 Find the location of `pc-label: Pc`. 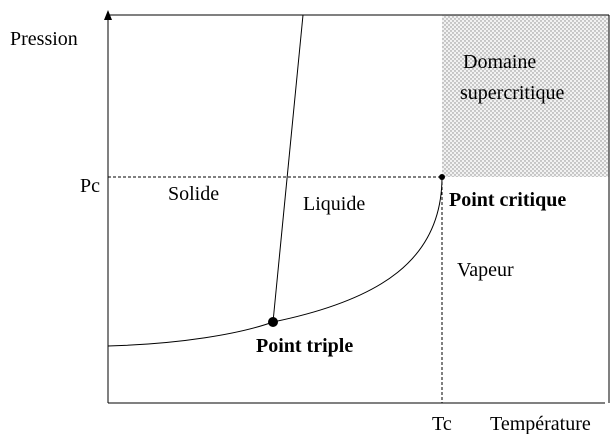

pc-label: Pc is located at coordinates (90, 186).